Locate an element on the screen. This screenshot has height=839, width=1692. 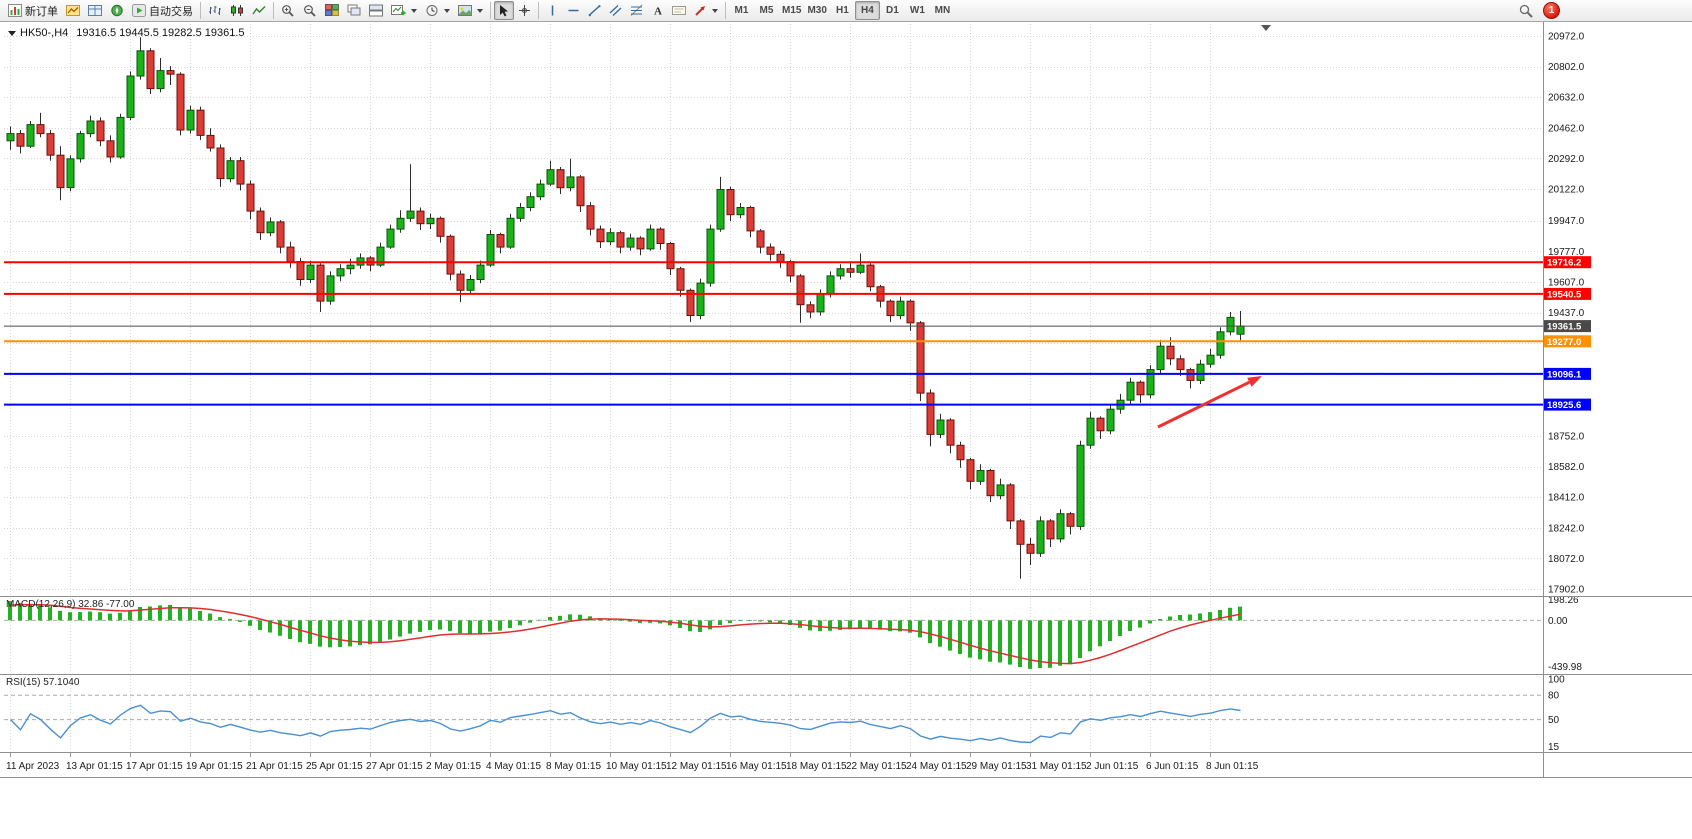
bar-chart-button is located at coordinates (215, 10).